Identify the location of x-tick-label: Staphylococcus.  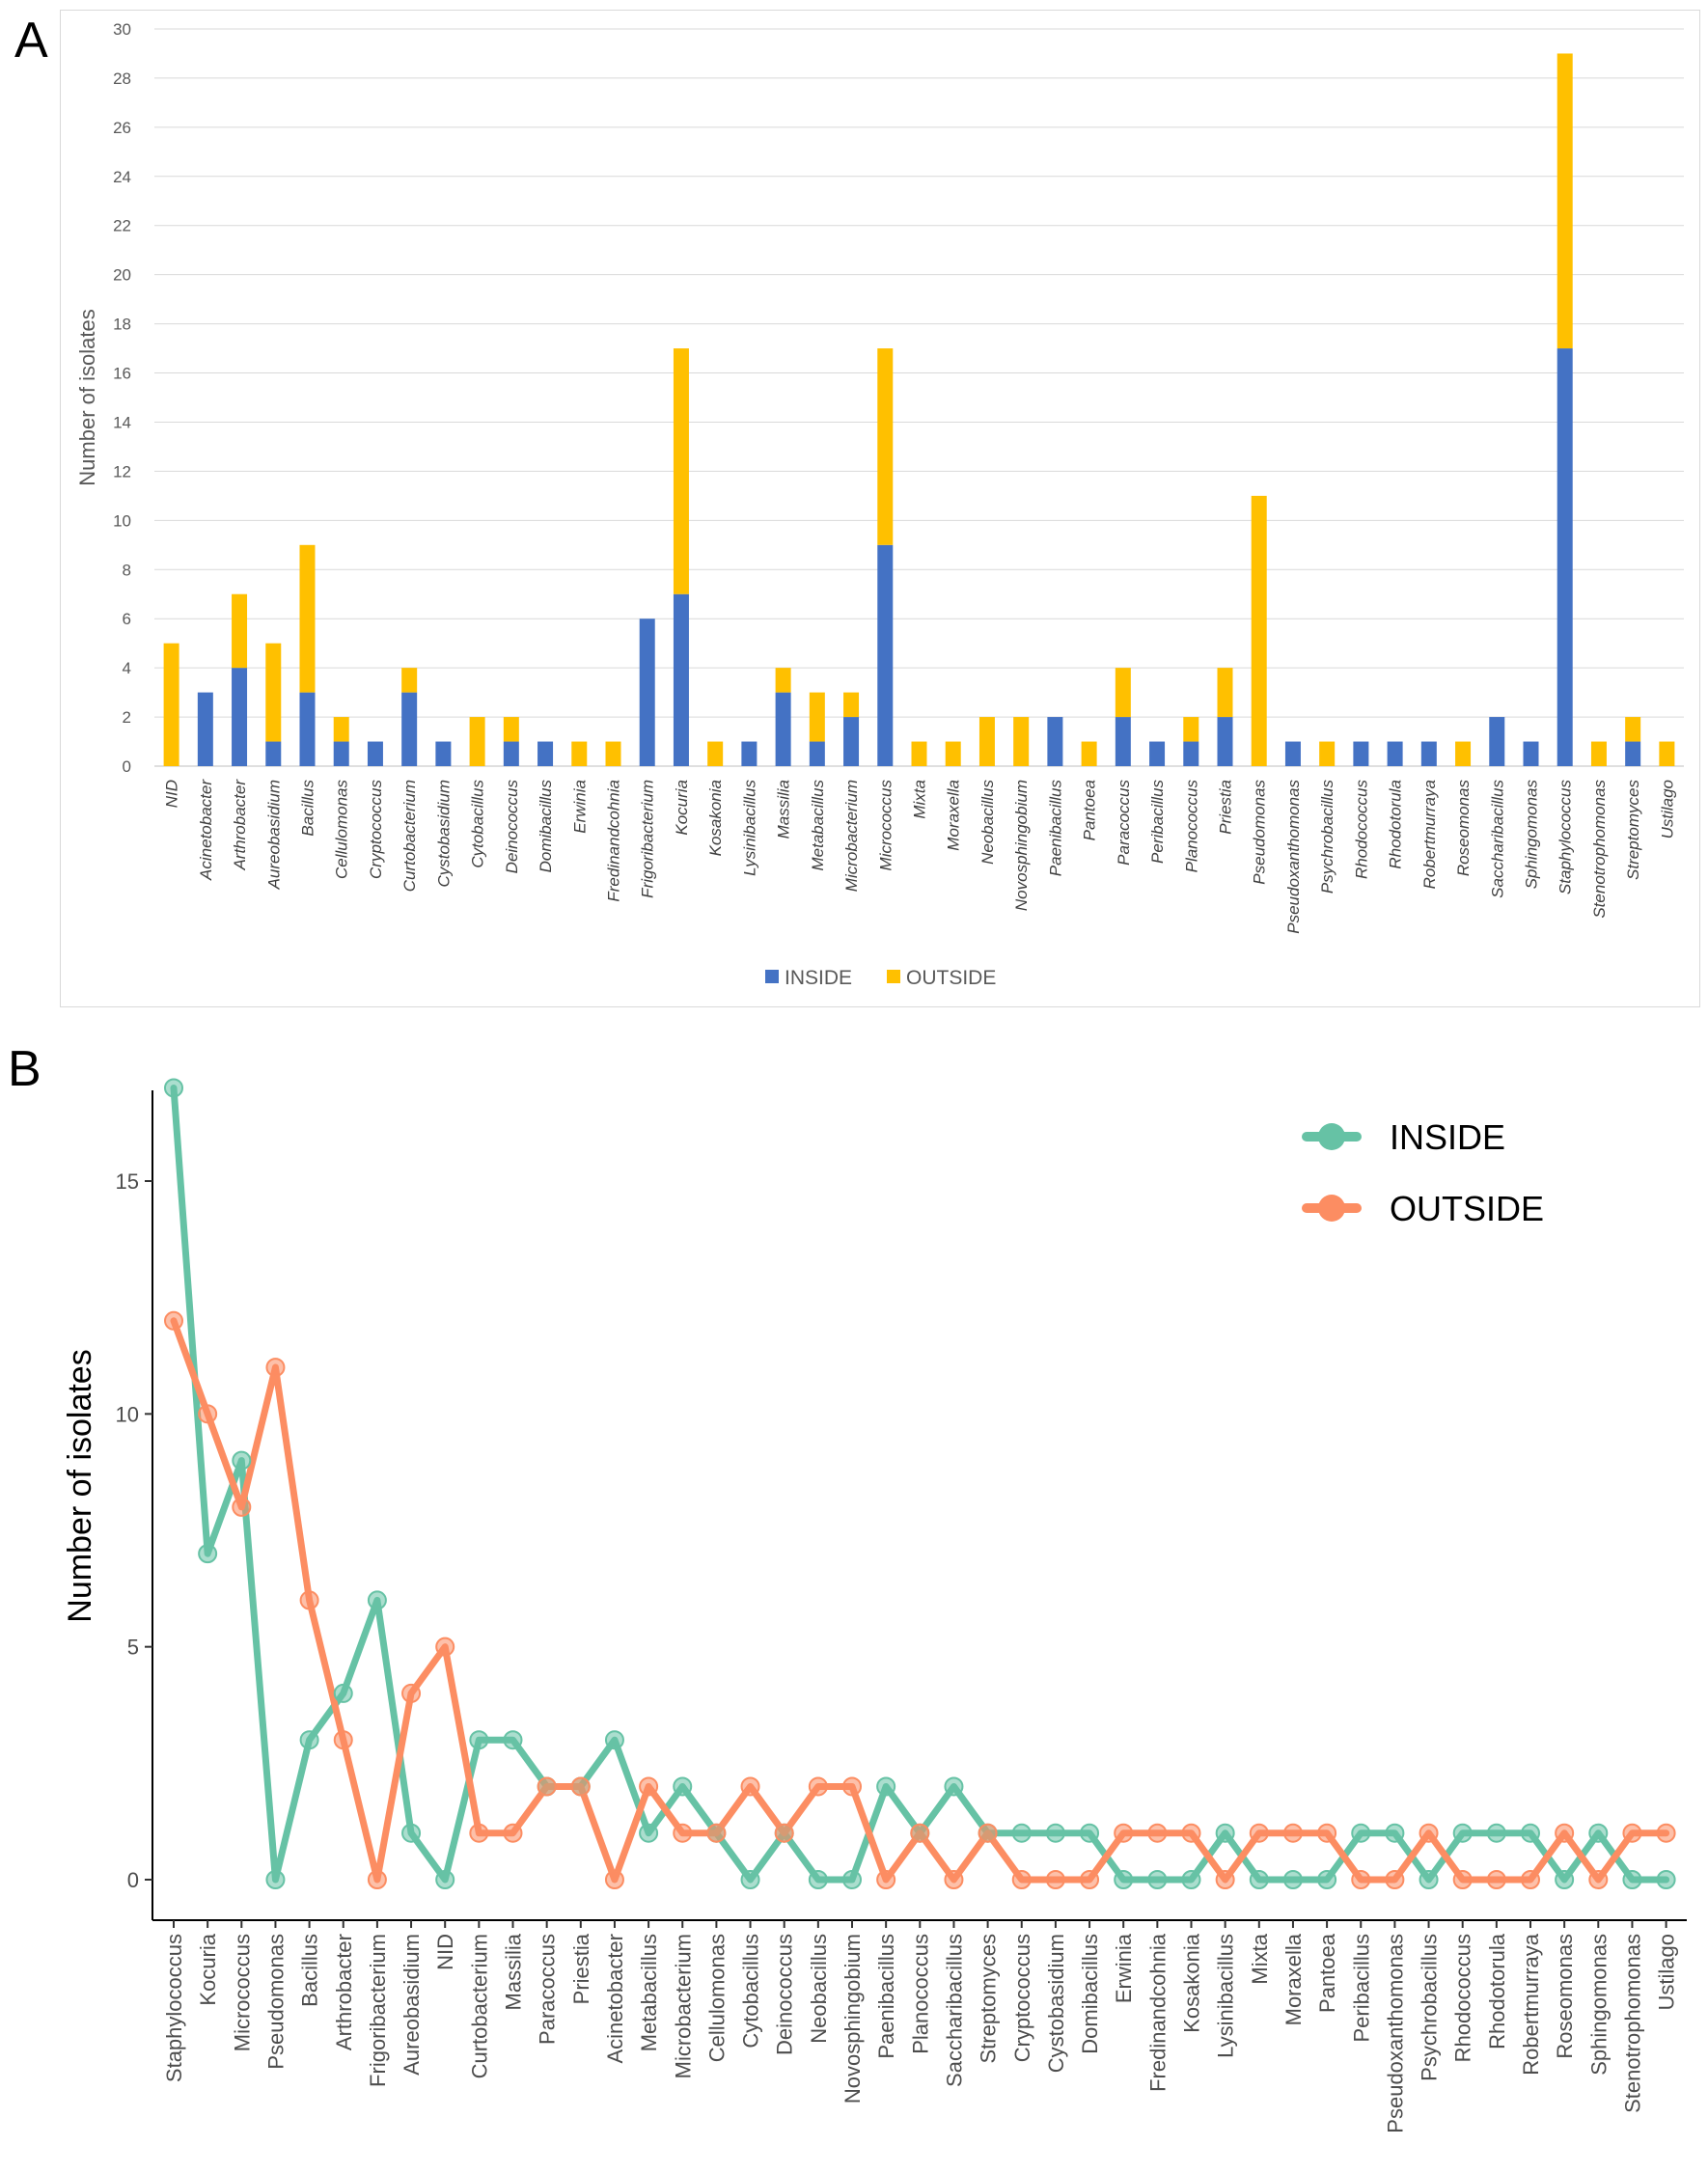
(1565, 837).